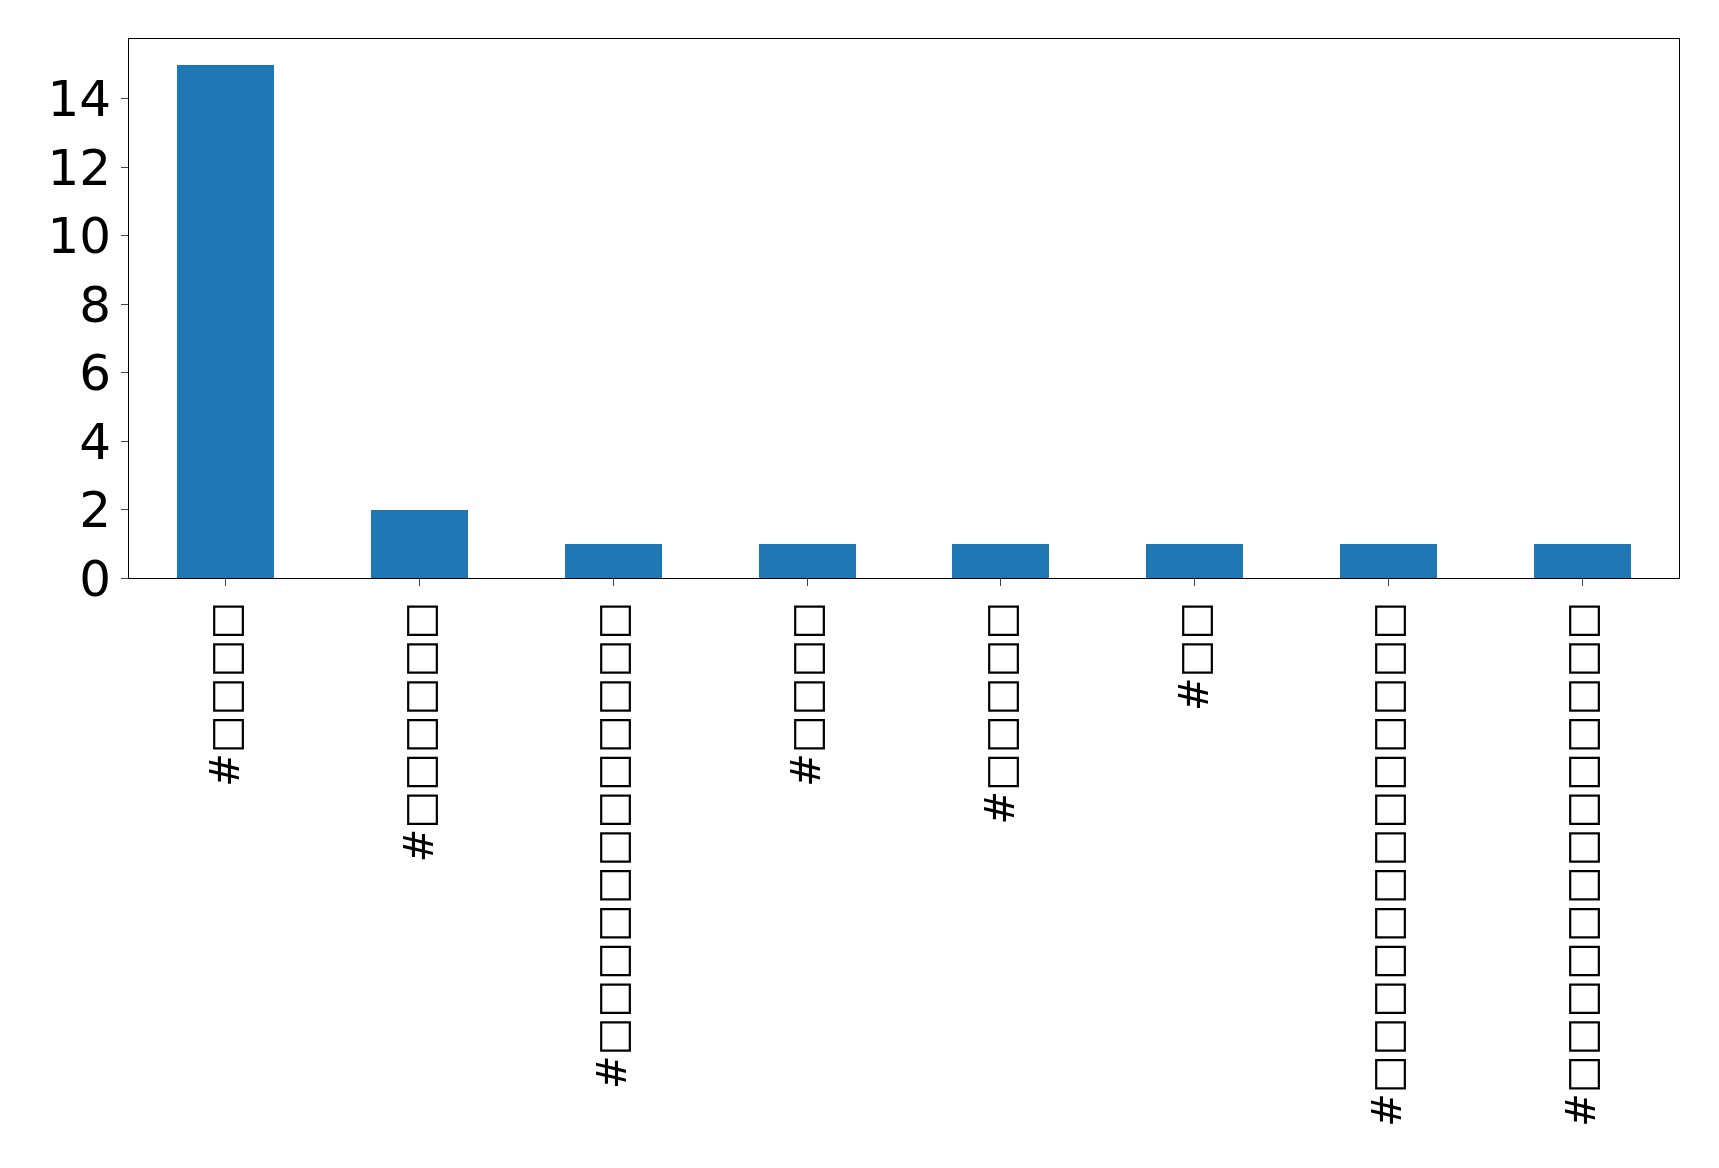 Image resolution: width=1719 pixels, height=1168 pixels. What do you see at coordinates (79, 167) in the screenshot?
I see `y-tick-label: 12` at bounding box center [79, 167].